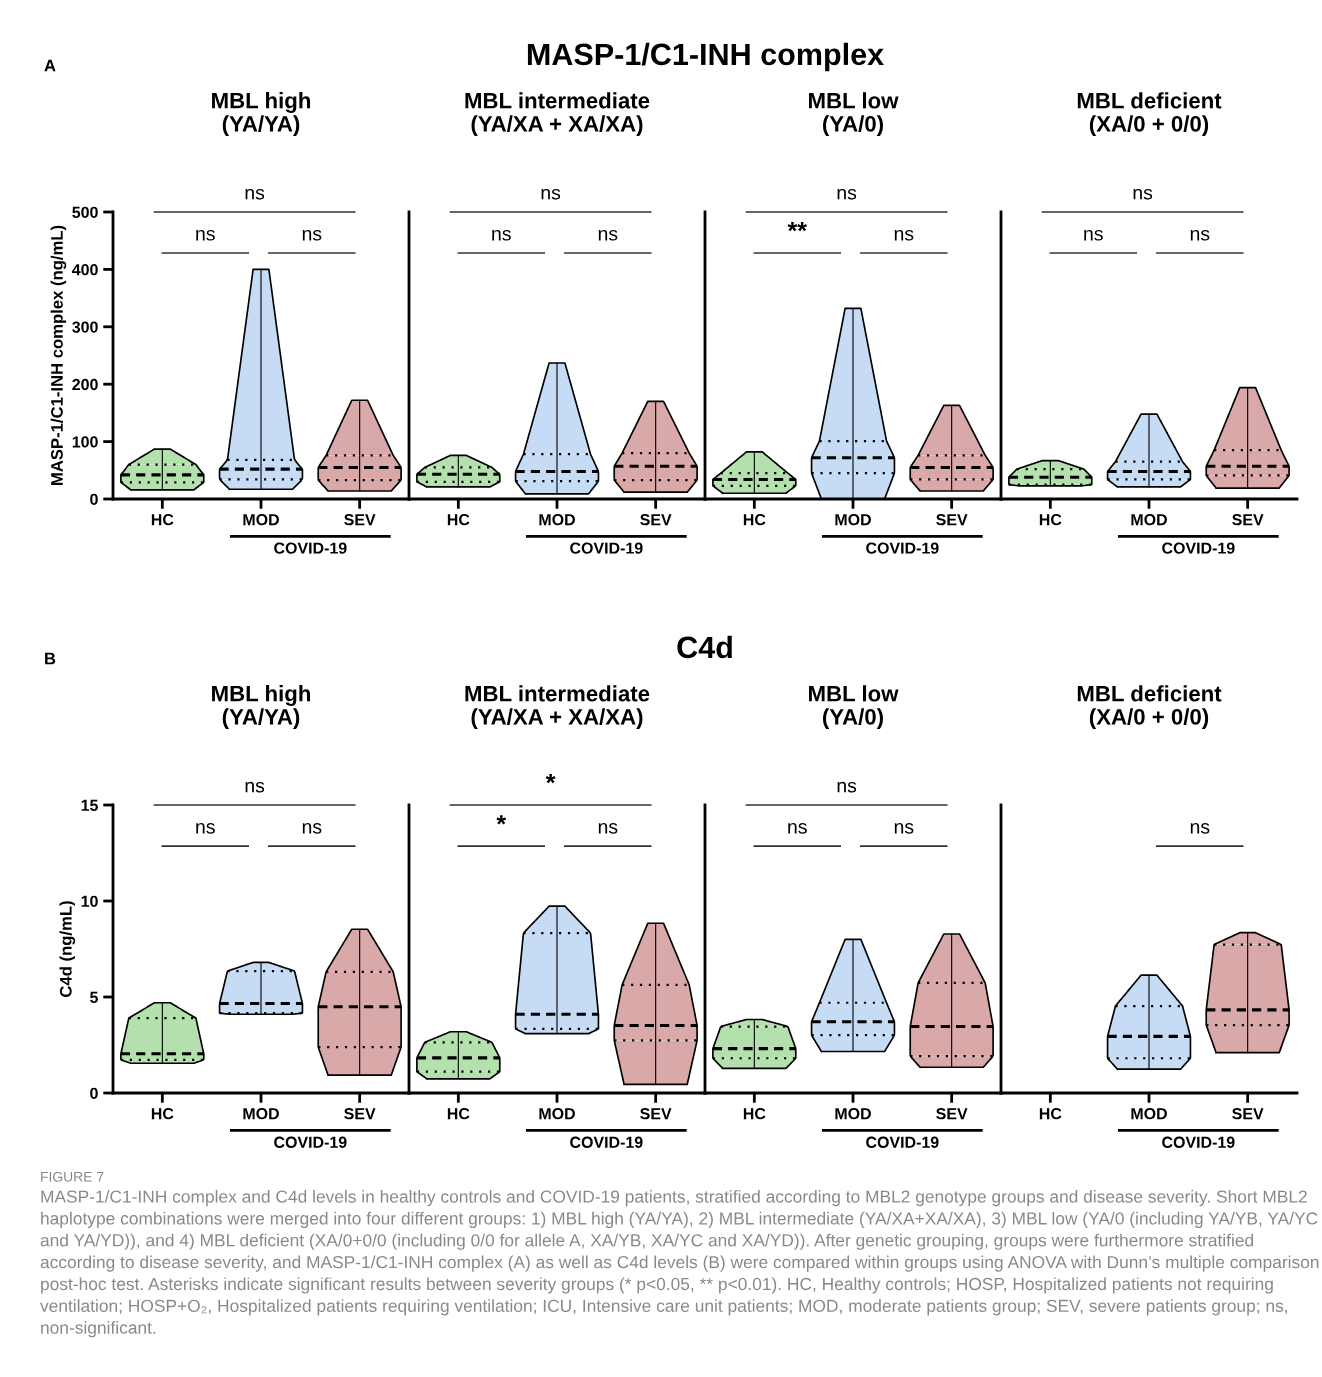 The image size is (1322, 1377). I want to click on y-tick-label: 400, so click(85, 270).